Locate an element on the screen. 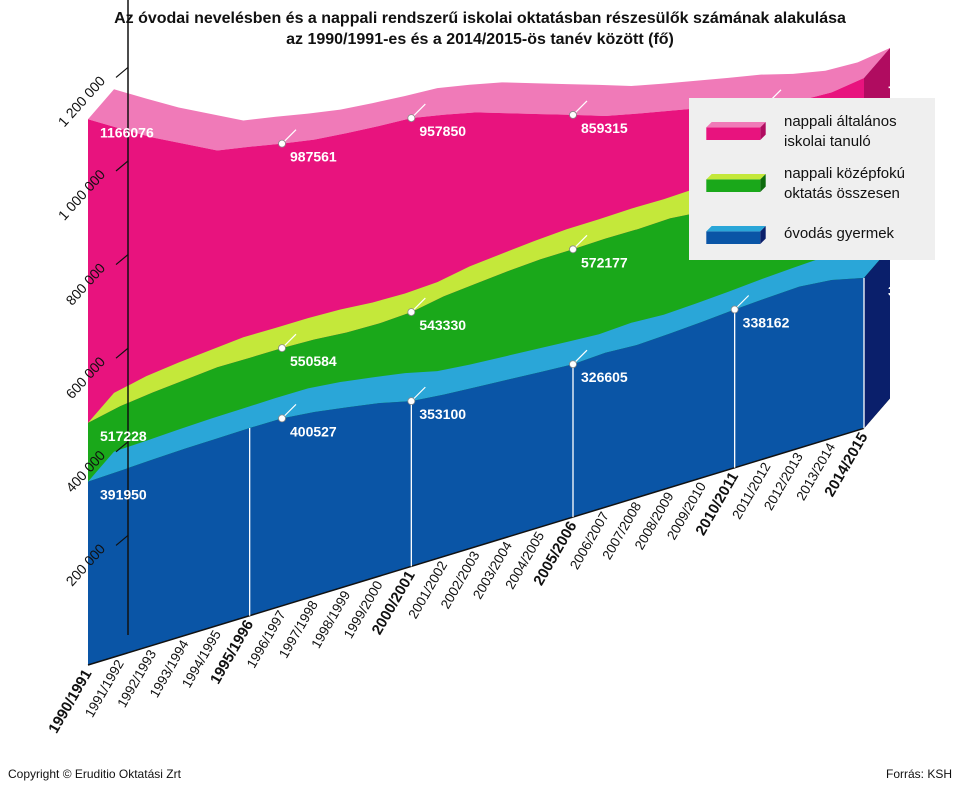  legend-label-kindergarten: óvodás gyermek is located at coordinates (839, 233).